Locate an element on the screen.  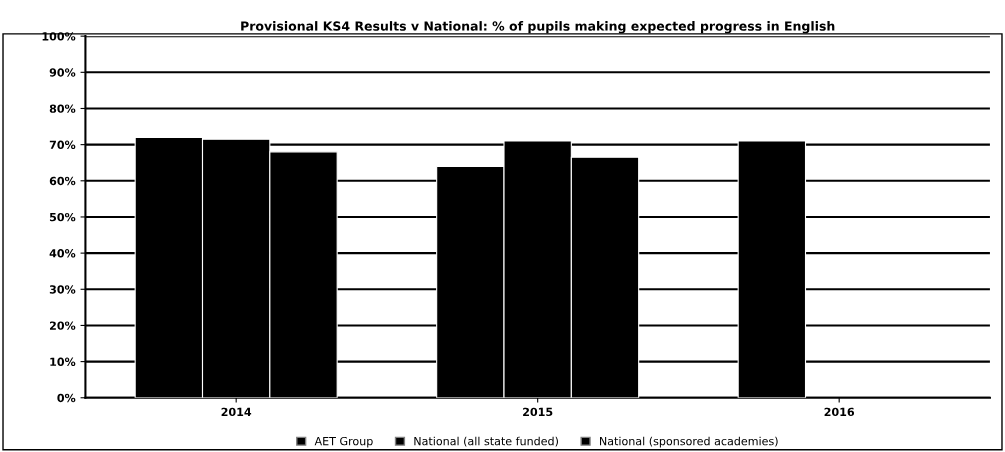
legend-label: AET Group is located at coordinates (343, 442).